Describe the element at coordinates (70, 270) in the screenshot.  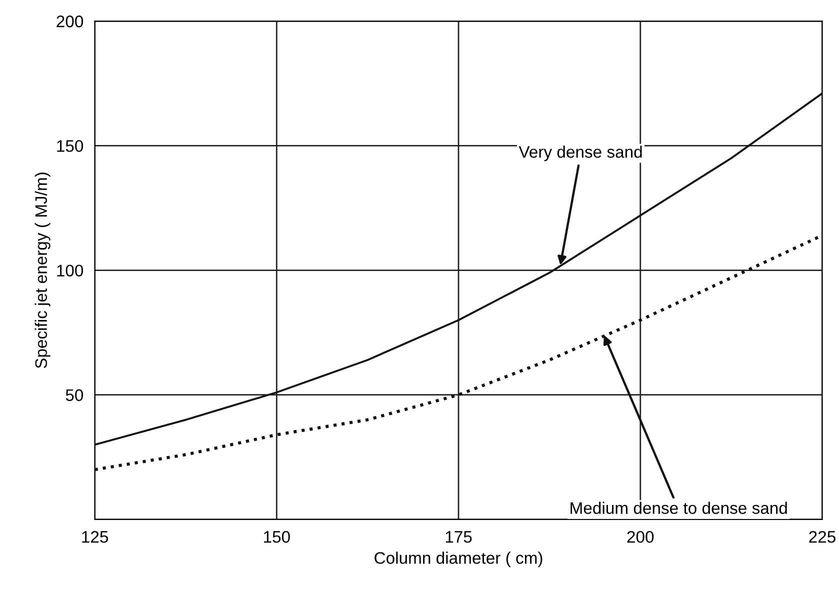
I see `y-tick-label: 100` at that location.